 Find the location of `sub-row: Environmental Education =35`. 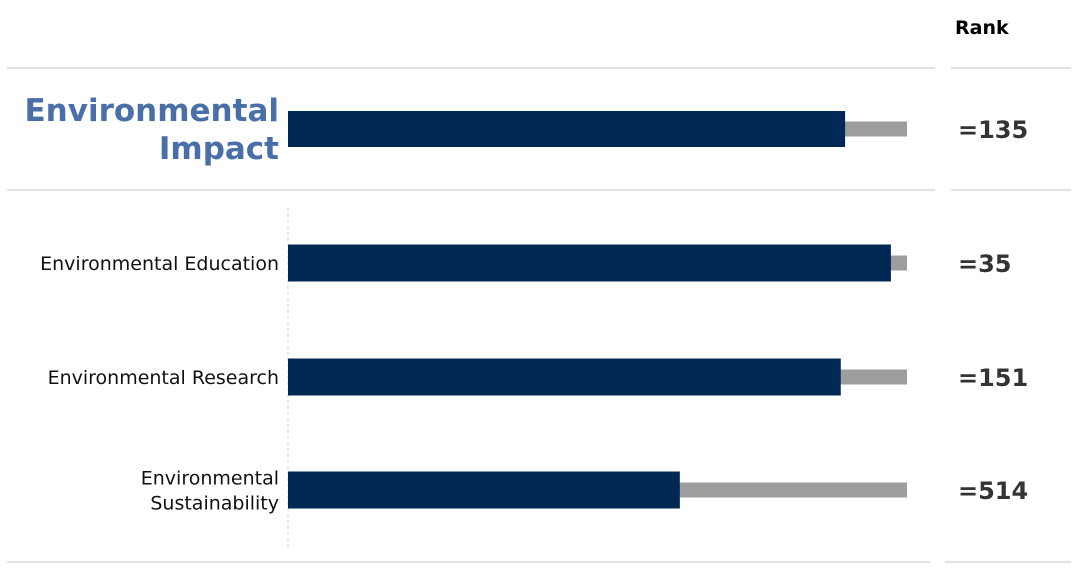

sub-row: Environmental Education =35 is located at coordinates (526, 263).